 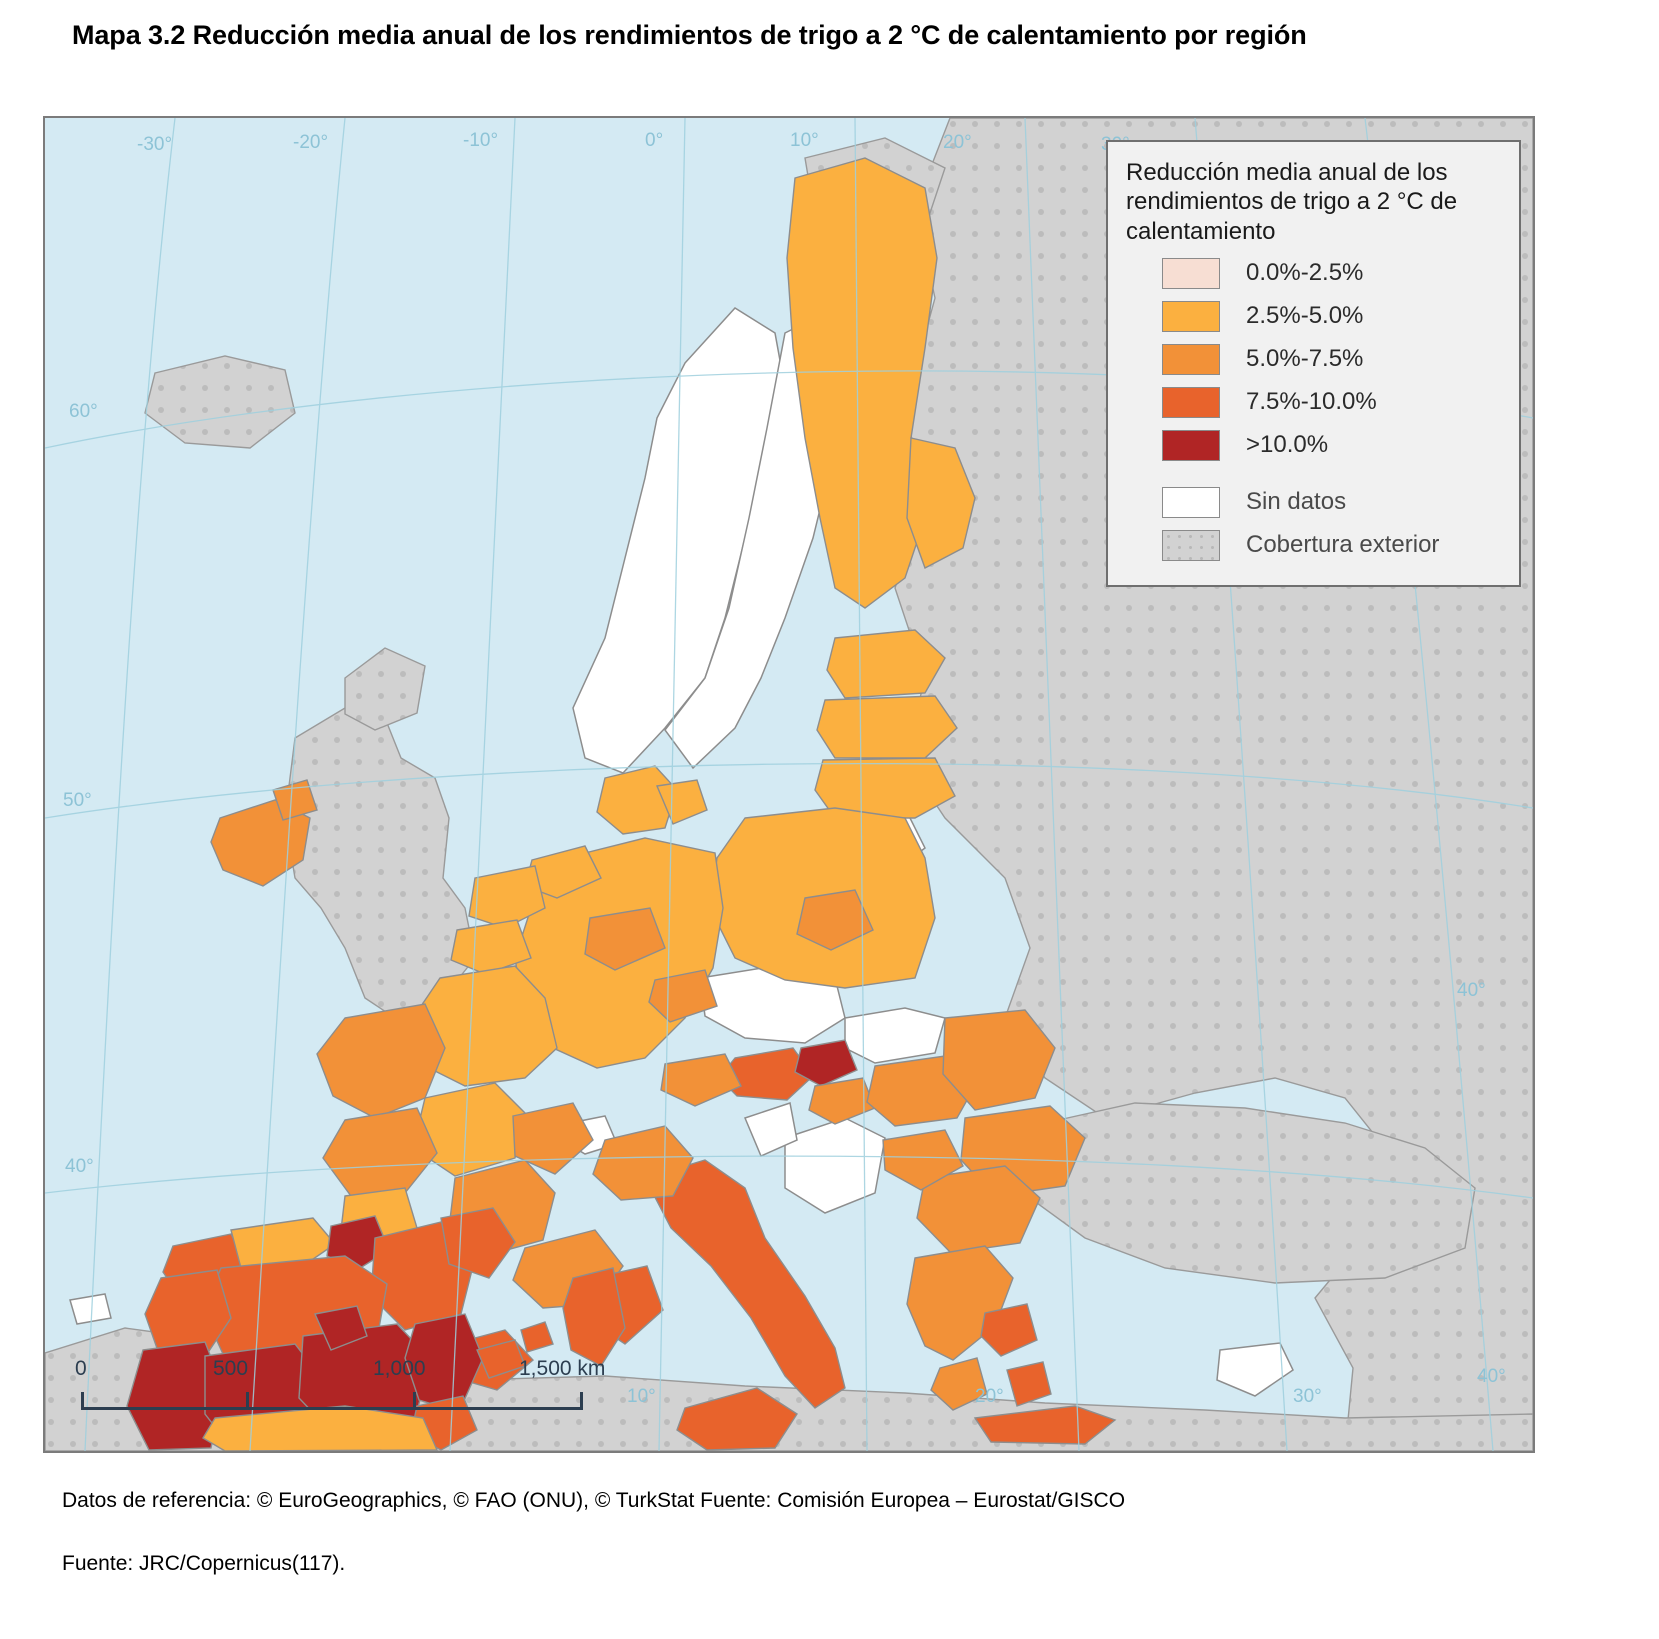 I want to click on graticule-label-lon-20: 20°, so click(x=957, y=142).